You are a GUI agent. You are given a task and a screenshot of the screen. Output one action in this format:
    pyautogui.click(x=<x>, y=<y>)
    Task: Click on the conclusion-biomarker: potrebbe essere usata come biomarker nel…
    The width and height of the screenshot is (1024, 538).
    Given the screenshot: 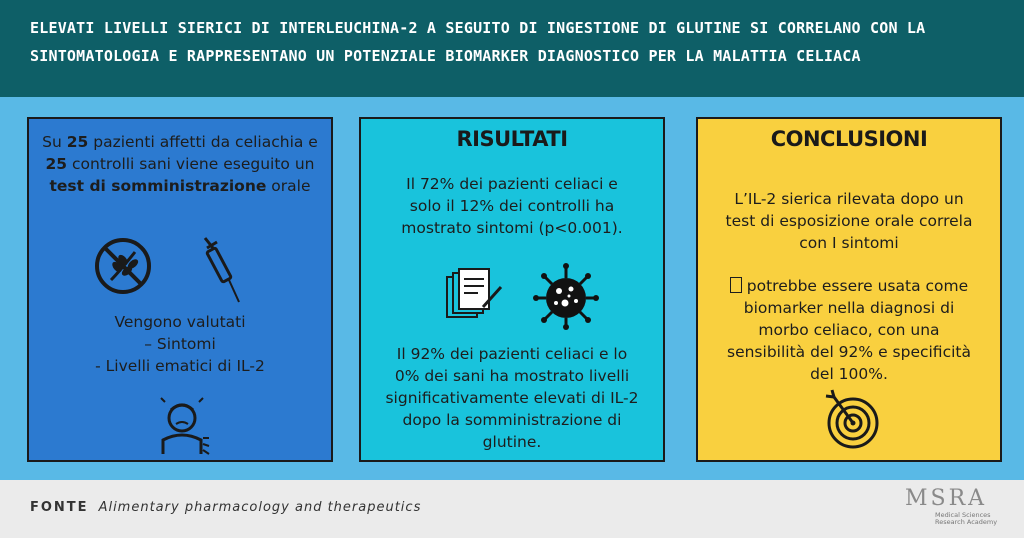 What is the action you would take?
    pyautogui.click(x=849, y=330)
    